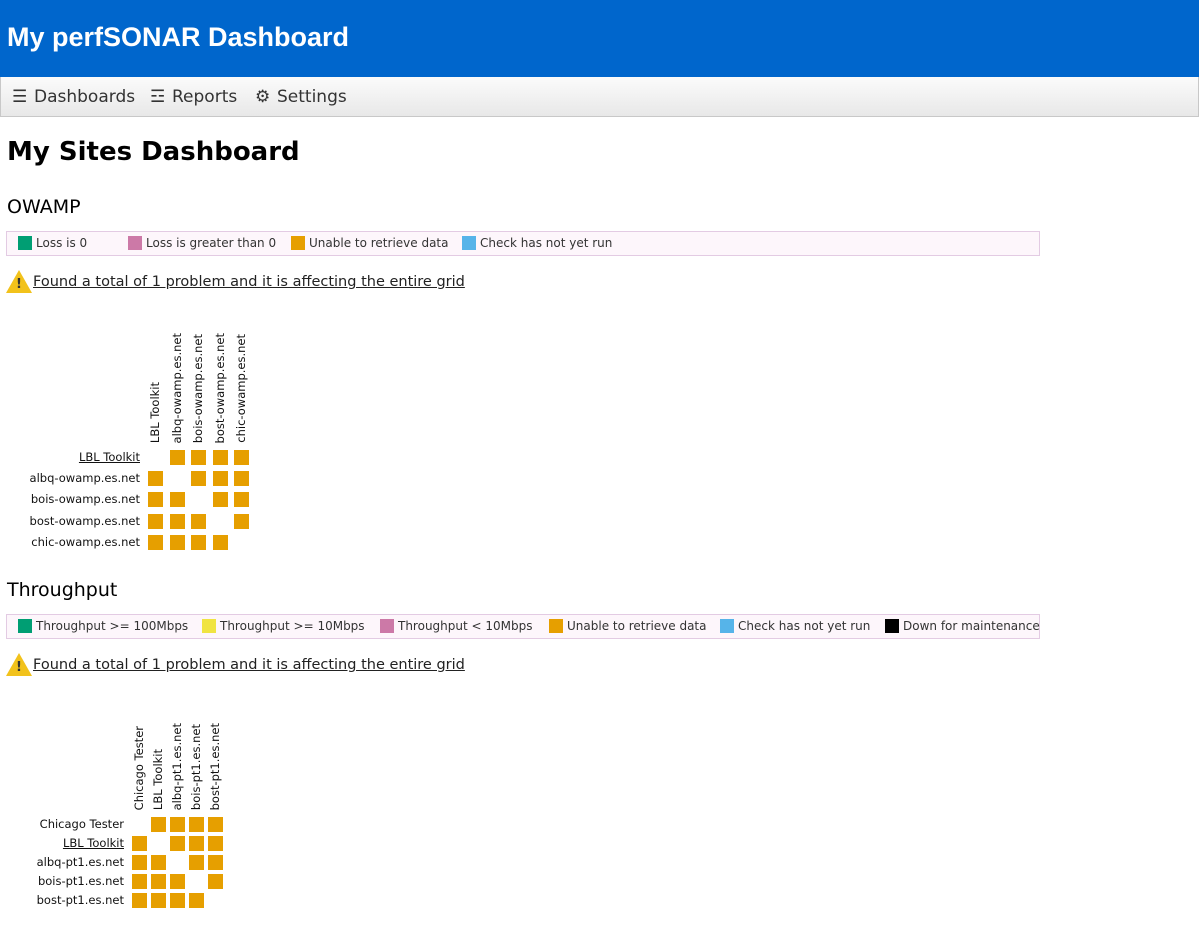  I want to click on column-label: albq-owamp.es.net, so click(177, 387).